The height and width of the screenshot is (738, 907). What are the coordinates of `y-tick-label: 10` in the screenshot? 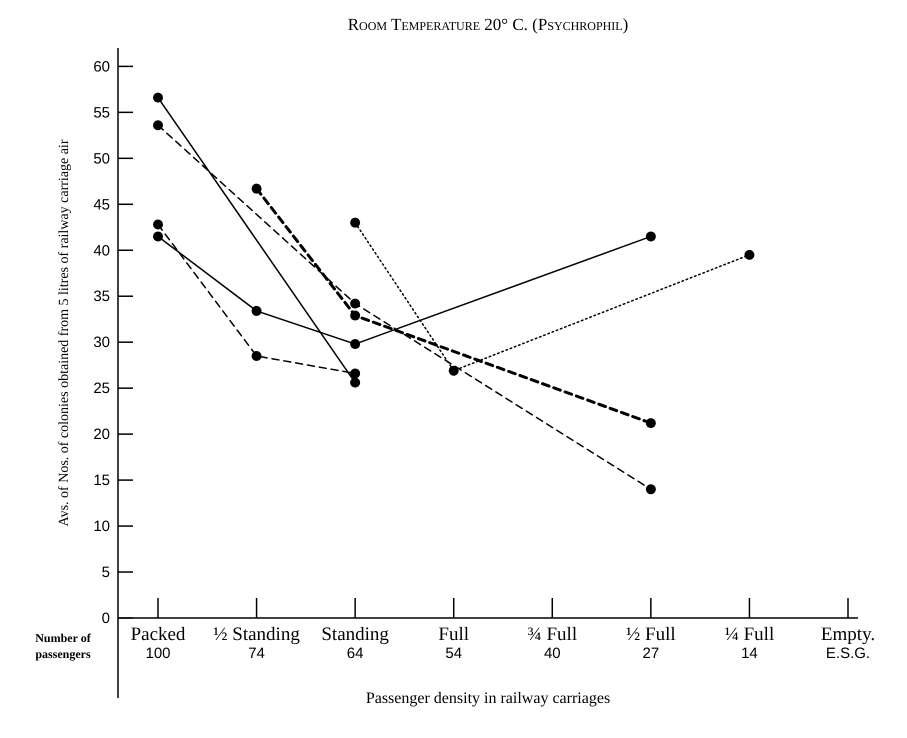 It's located at (101, 527).